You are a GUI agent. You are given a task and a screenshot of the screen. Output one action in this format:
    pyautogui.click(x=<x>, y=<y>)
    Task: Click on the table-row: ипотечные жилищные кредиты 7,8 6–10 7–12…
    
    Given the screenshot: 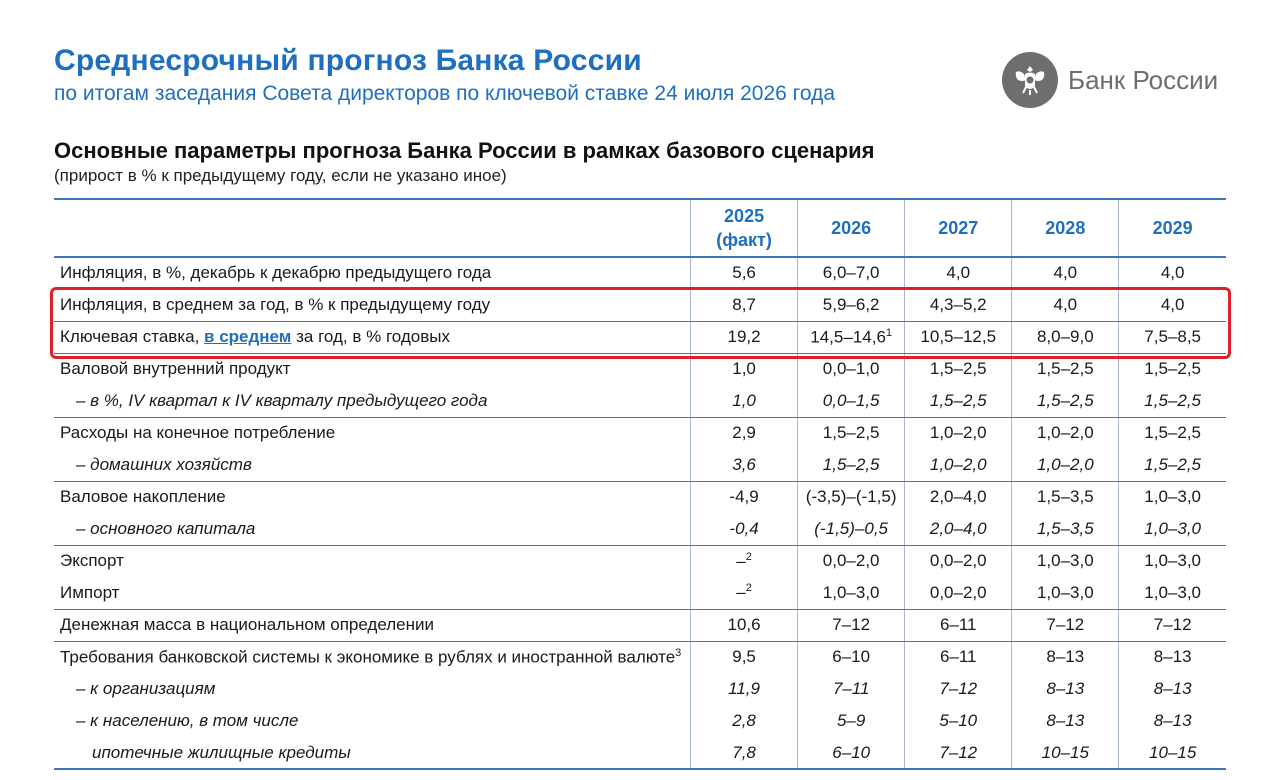 What is the action you would take?
    pyautogui.click(x=640, y=753)
    